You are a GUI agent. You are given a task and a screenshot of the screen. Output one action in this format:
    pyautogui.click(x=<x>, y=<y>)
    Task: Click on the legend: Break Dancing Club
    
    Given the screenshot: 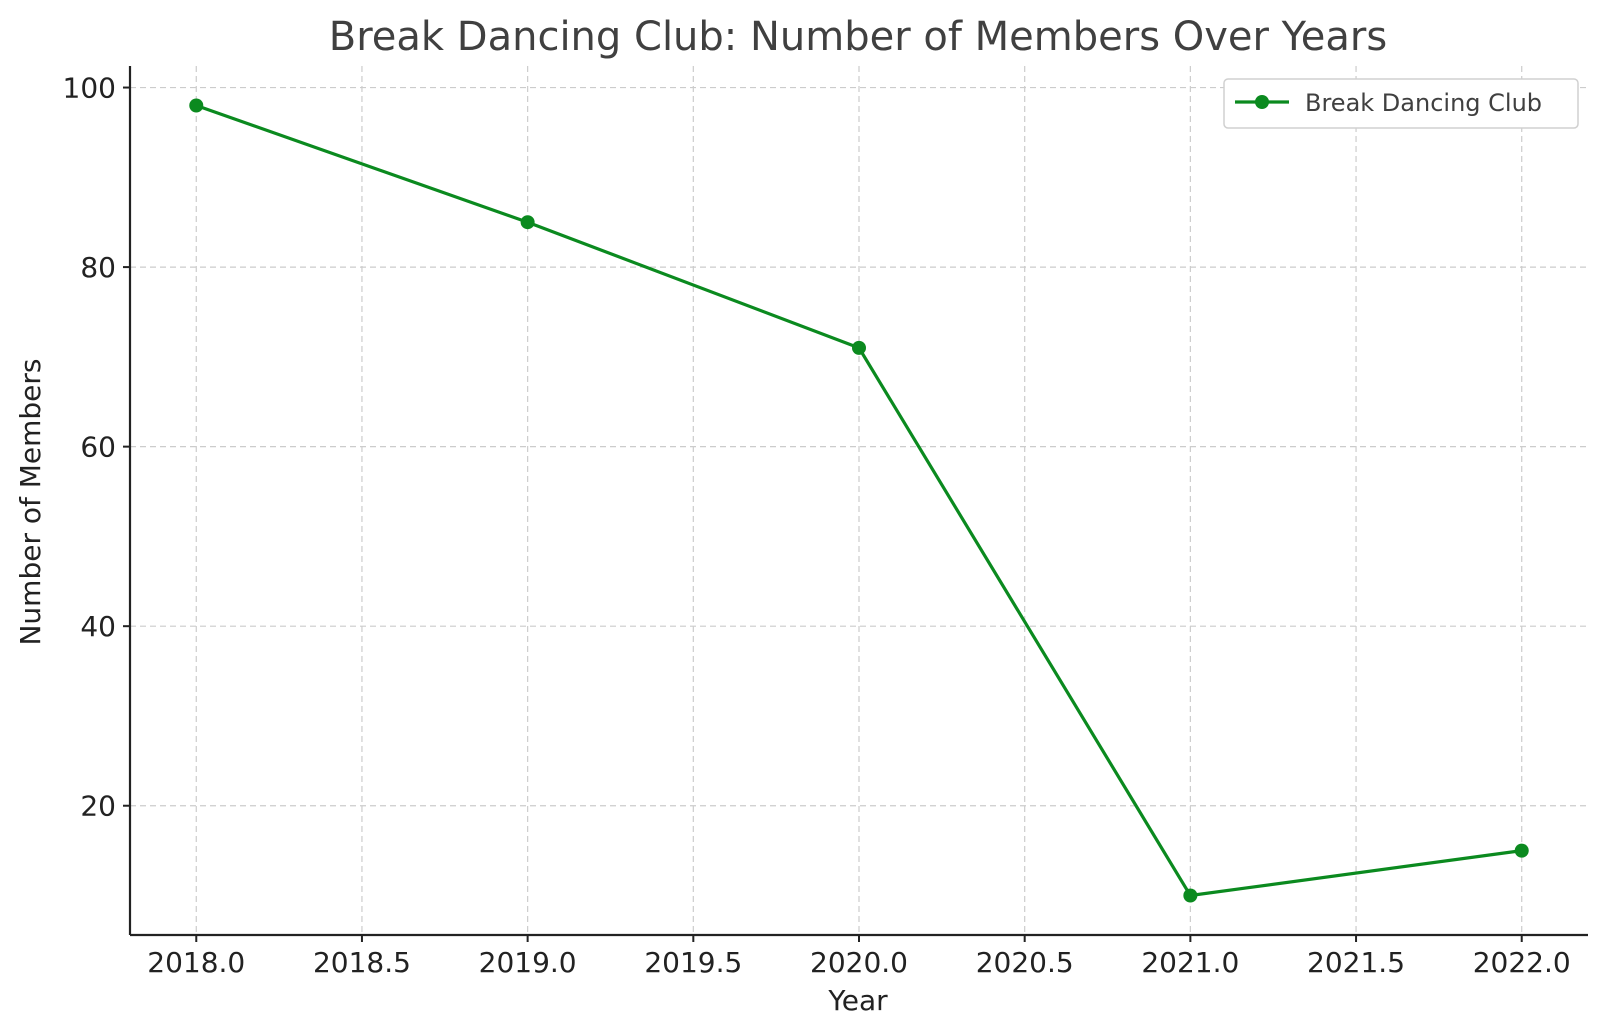 What is the action you would take?
    pyautogui.click(x=1401, y=103)
    